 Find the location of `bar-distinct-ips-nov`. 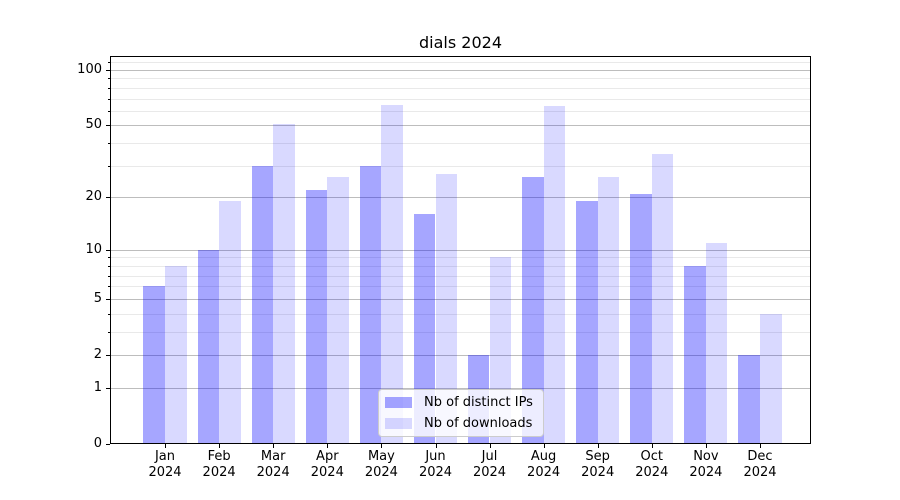

bar-distinct-ips-nov is located at coordinates (695, 354).